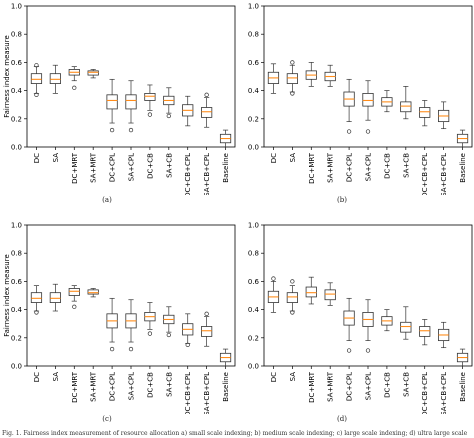 The image size is (474, 438). What do you see at coordinates (342, 419) in the screenshot?
I see `subcaption-d: (d)` at bounding box center [342, 419].